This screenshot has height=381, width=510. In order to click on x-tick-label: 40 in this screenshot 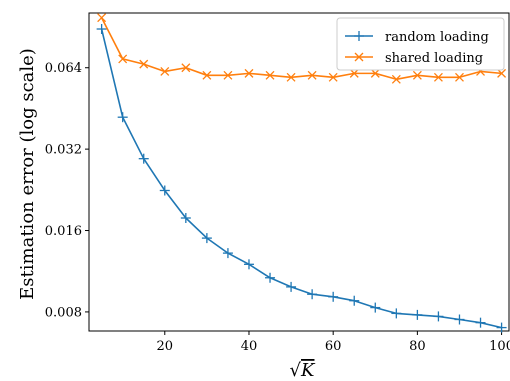, I will do `click(249, 346)`.